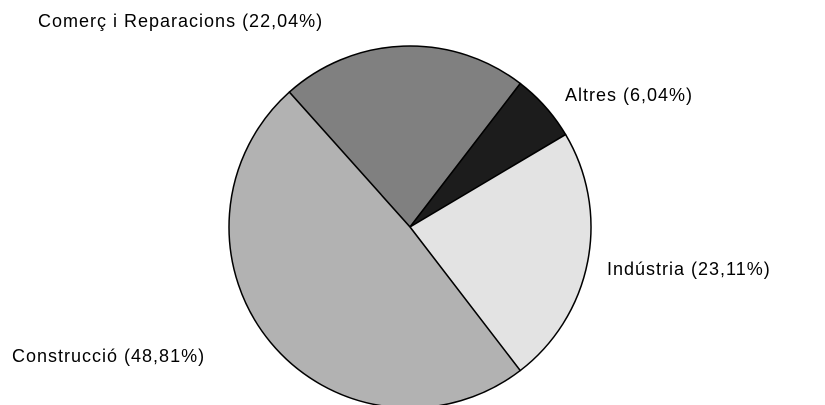 The width and height of the screenshot is (825, 405). Describe the element at coordinates (689, 269) in the screenshot. I see `slice-label: Indústria (23,11%)` at that location.